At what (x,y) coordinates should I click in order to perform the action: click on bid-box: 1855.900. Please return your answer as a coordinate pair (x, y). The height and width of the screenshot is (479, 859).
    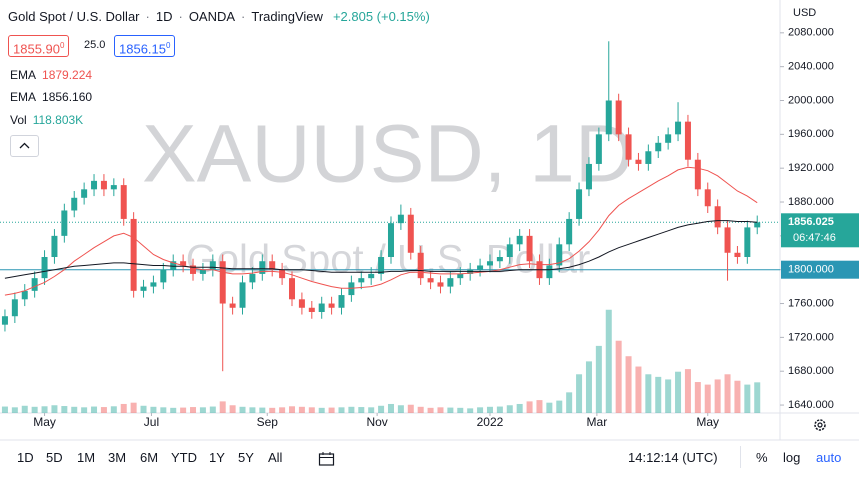
    Looking at the image, I should click on (39, 46).